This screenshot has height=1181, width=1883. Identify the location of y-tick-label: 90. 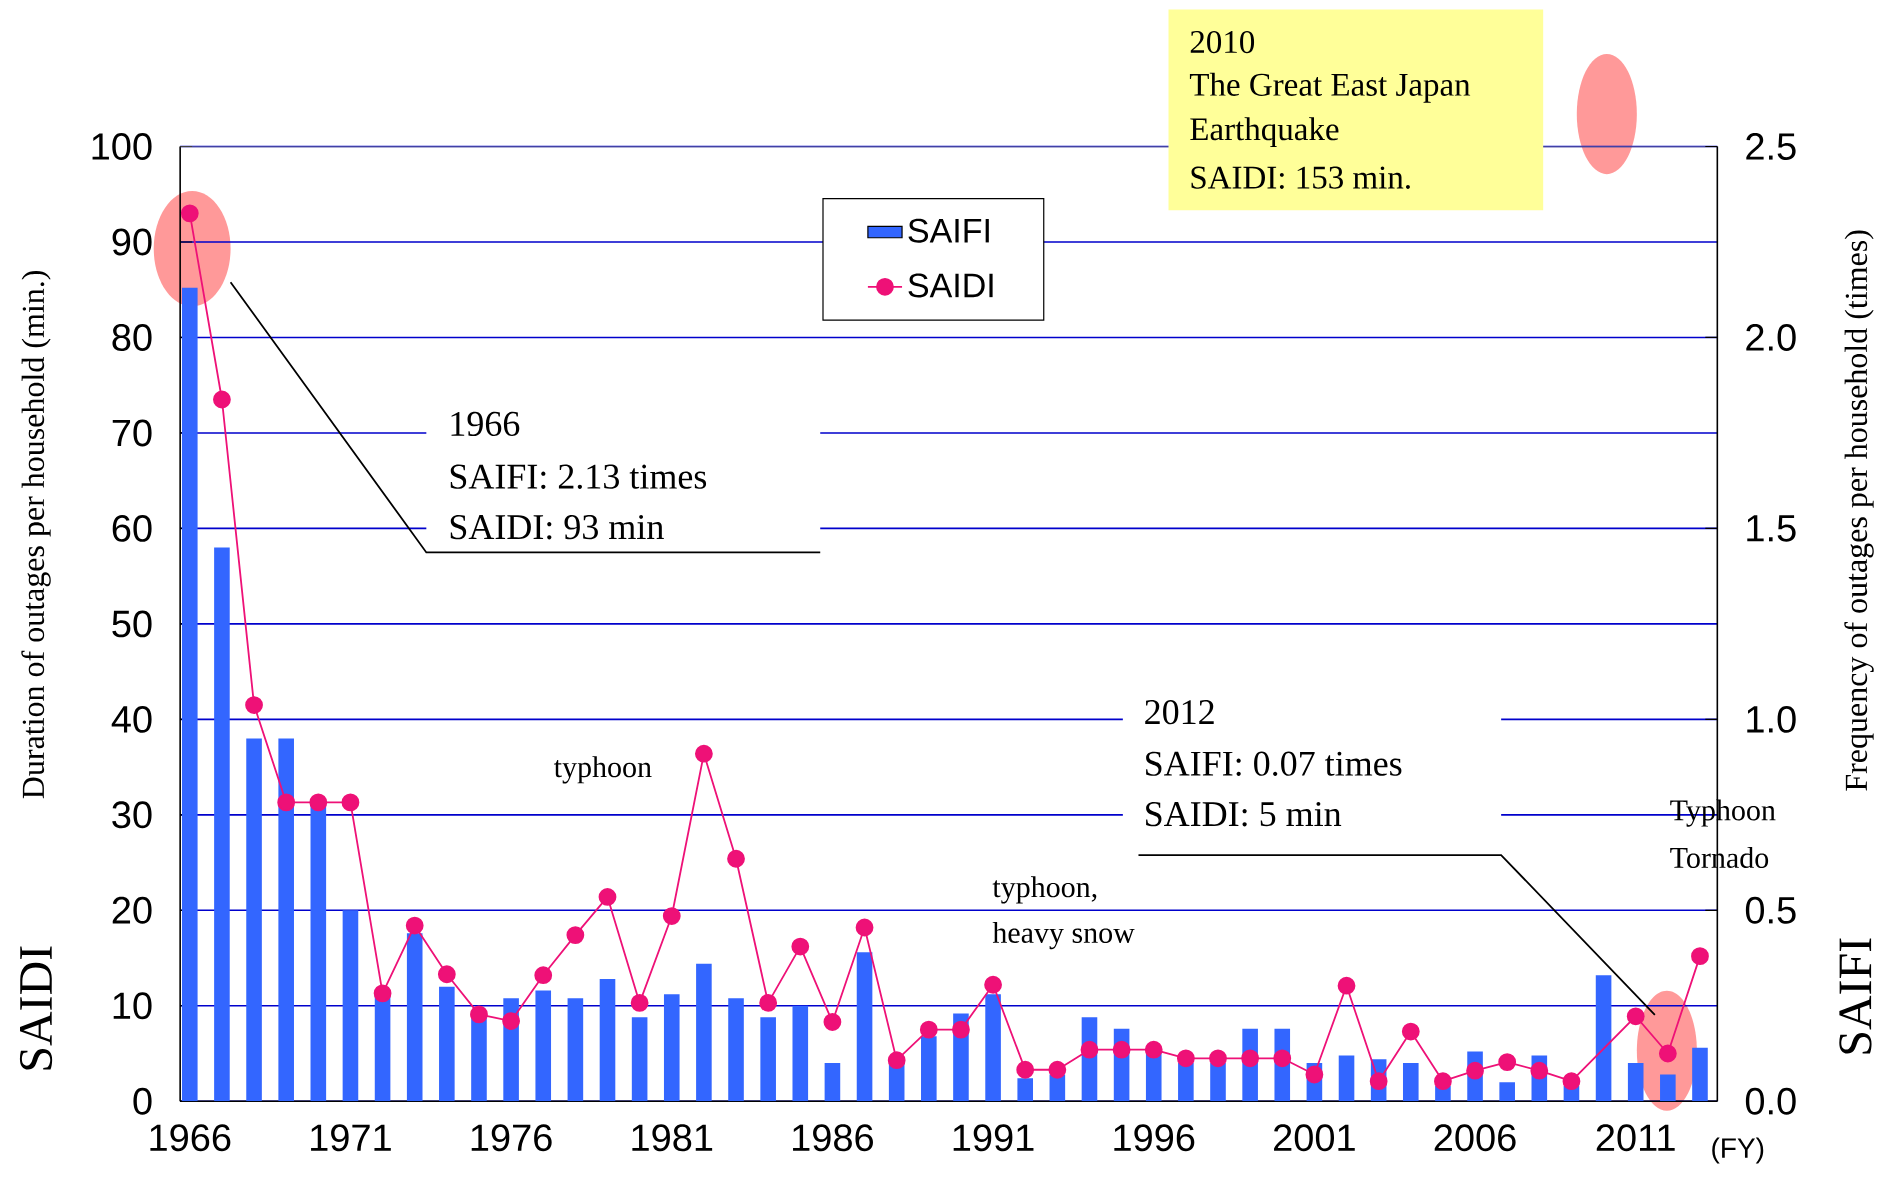
(132, 242).